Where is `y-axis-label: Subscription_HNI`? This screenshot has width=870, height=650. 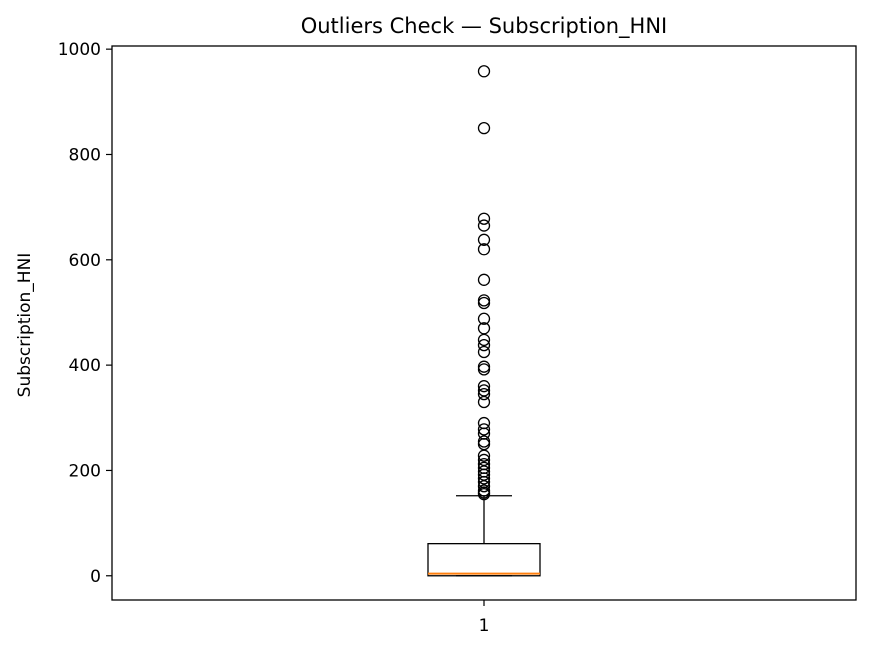 y-axis-label: Subscription_HNI is located at coordinates (25, 325).